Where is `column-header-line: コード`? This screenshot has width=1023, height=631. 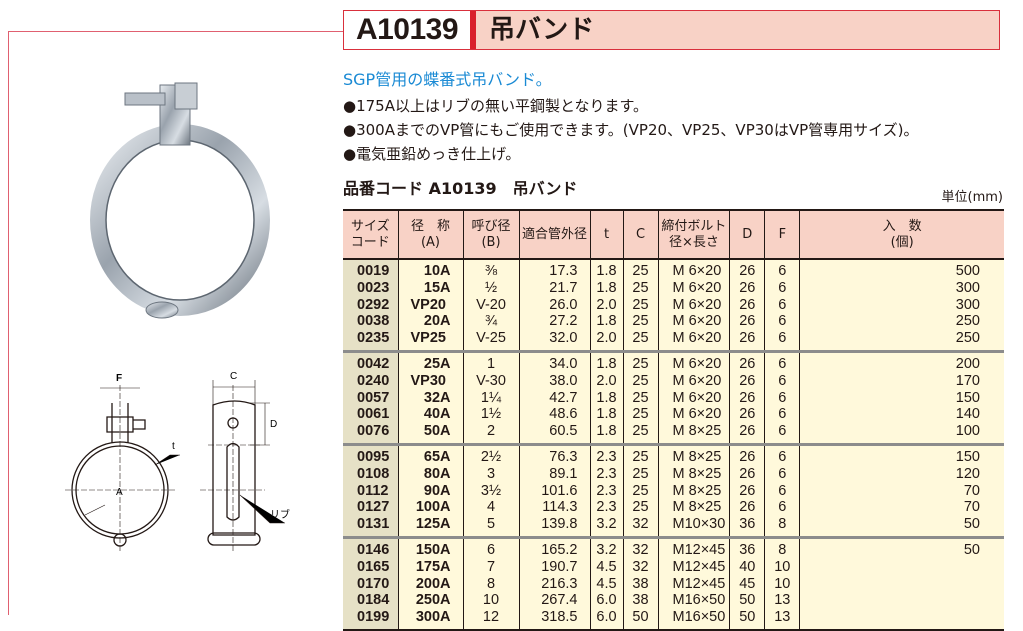
column-header-line: コード is located at coordinates (370, 242).